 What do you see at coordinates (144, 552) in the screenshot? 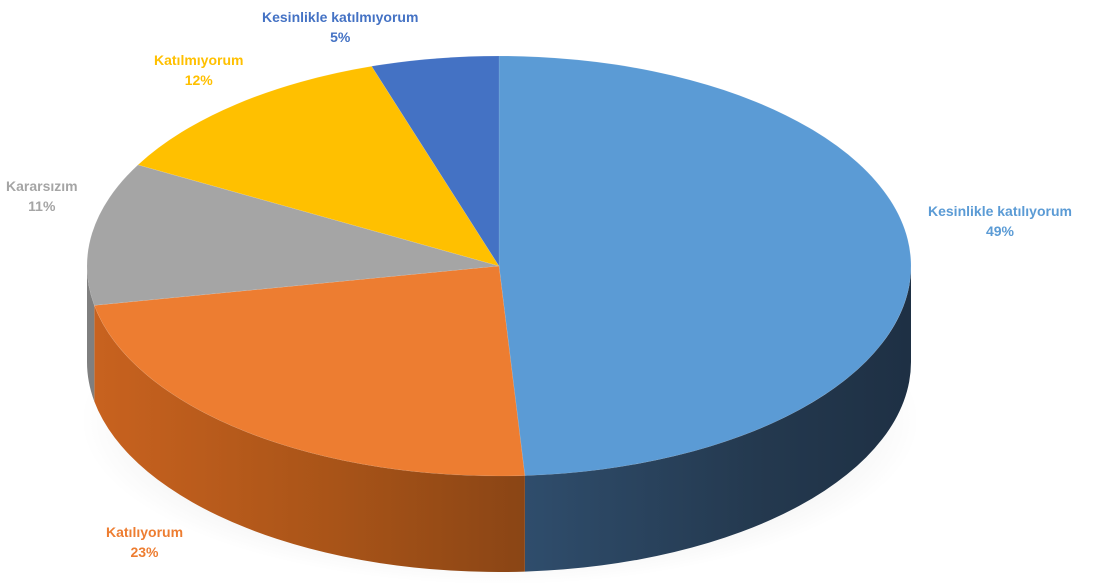
I see `slice-percent: 23%` at bounding box center [144, 552].